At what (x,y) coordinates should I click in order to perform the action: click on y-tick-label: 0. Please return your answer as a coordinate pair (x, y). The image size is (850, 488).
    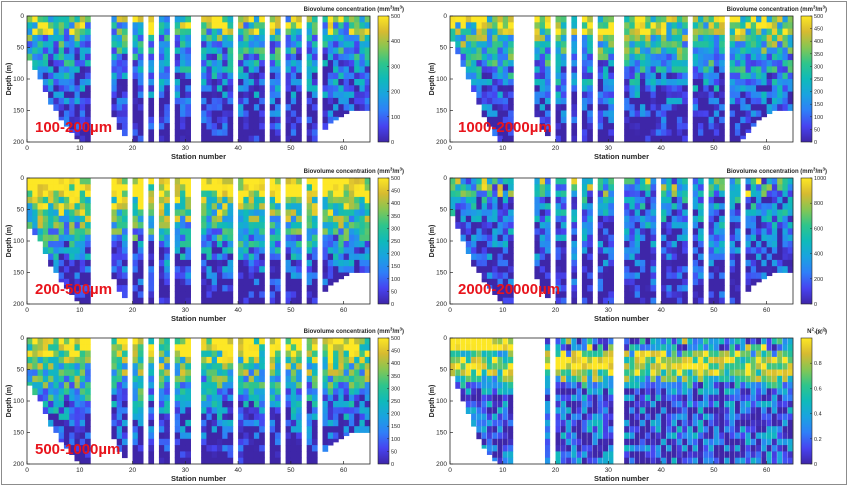
    Looking at the image, I should click on (22, 16).